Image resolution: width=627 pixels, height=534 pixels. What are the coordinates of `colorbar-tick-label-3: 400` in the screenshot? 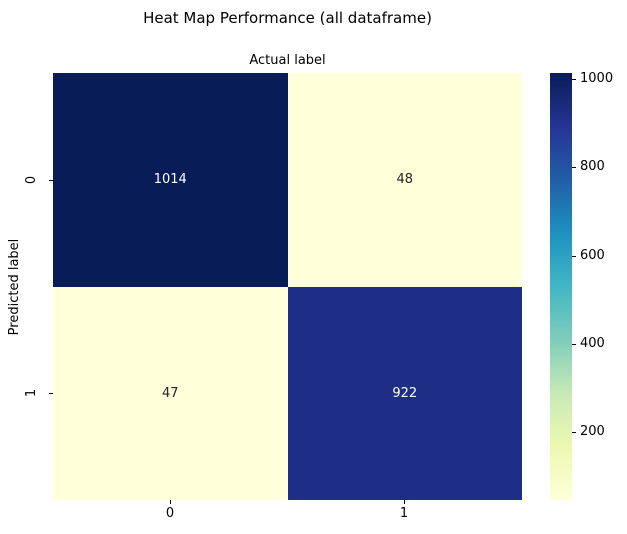 It's located at (592, 343).